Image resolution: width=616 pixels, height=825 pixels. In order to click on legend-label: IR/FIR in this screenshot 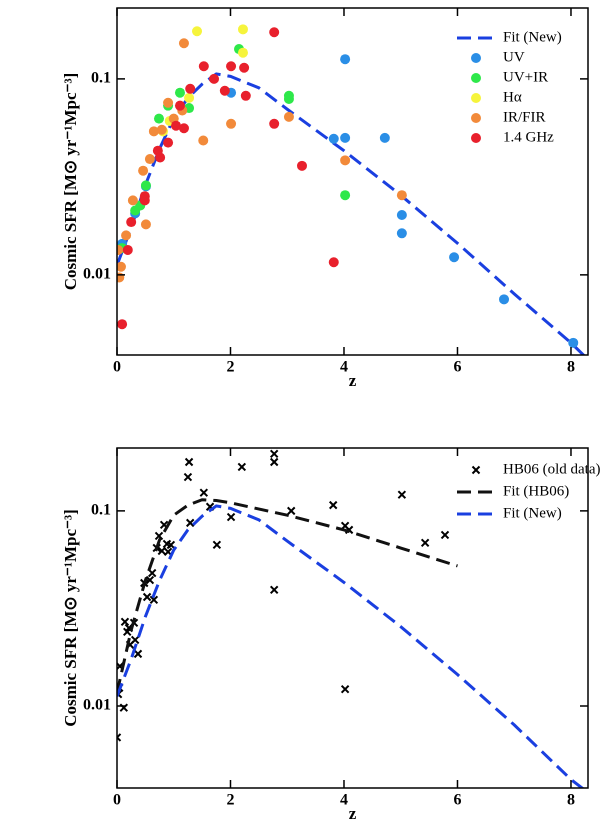, I will do `click(524, 117)`.